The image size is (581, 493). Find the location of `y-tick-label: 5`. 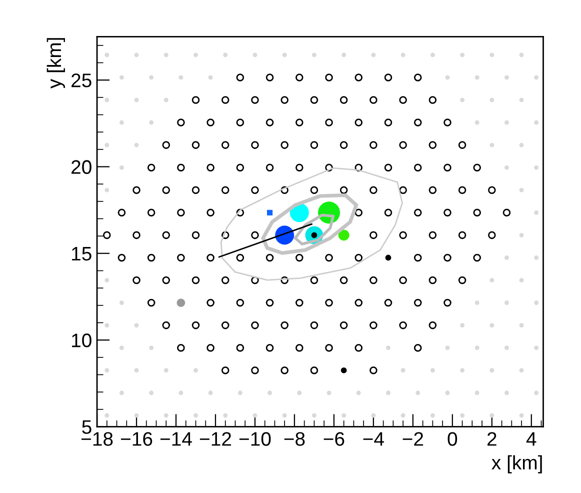

y-tick-label: 5 is located at coordinates (87, 427).